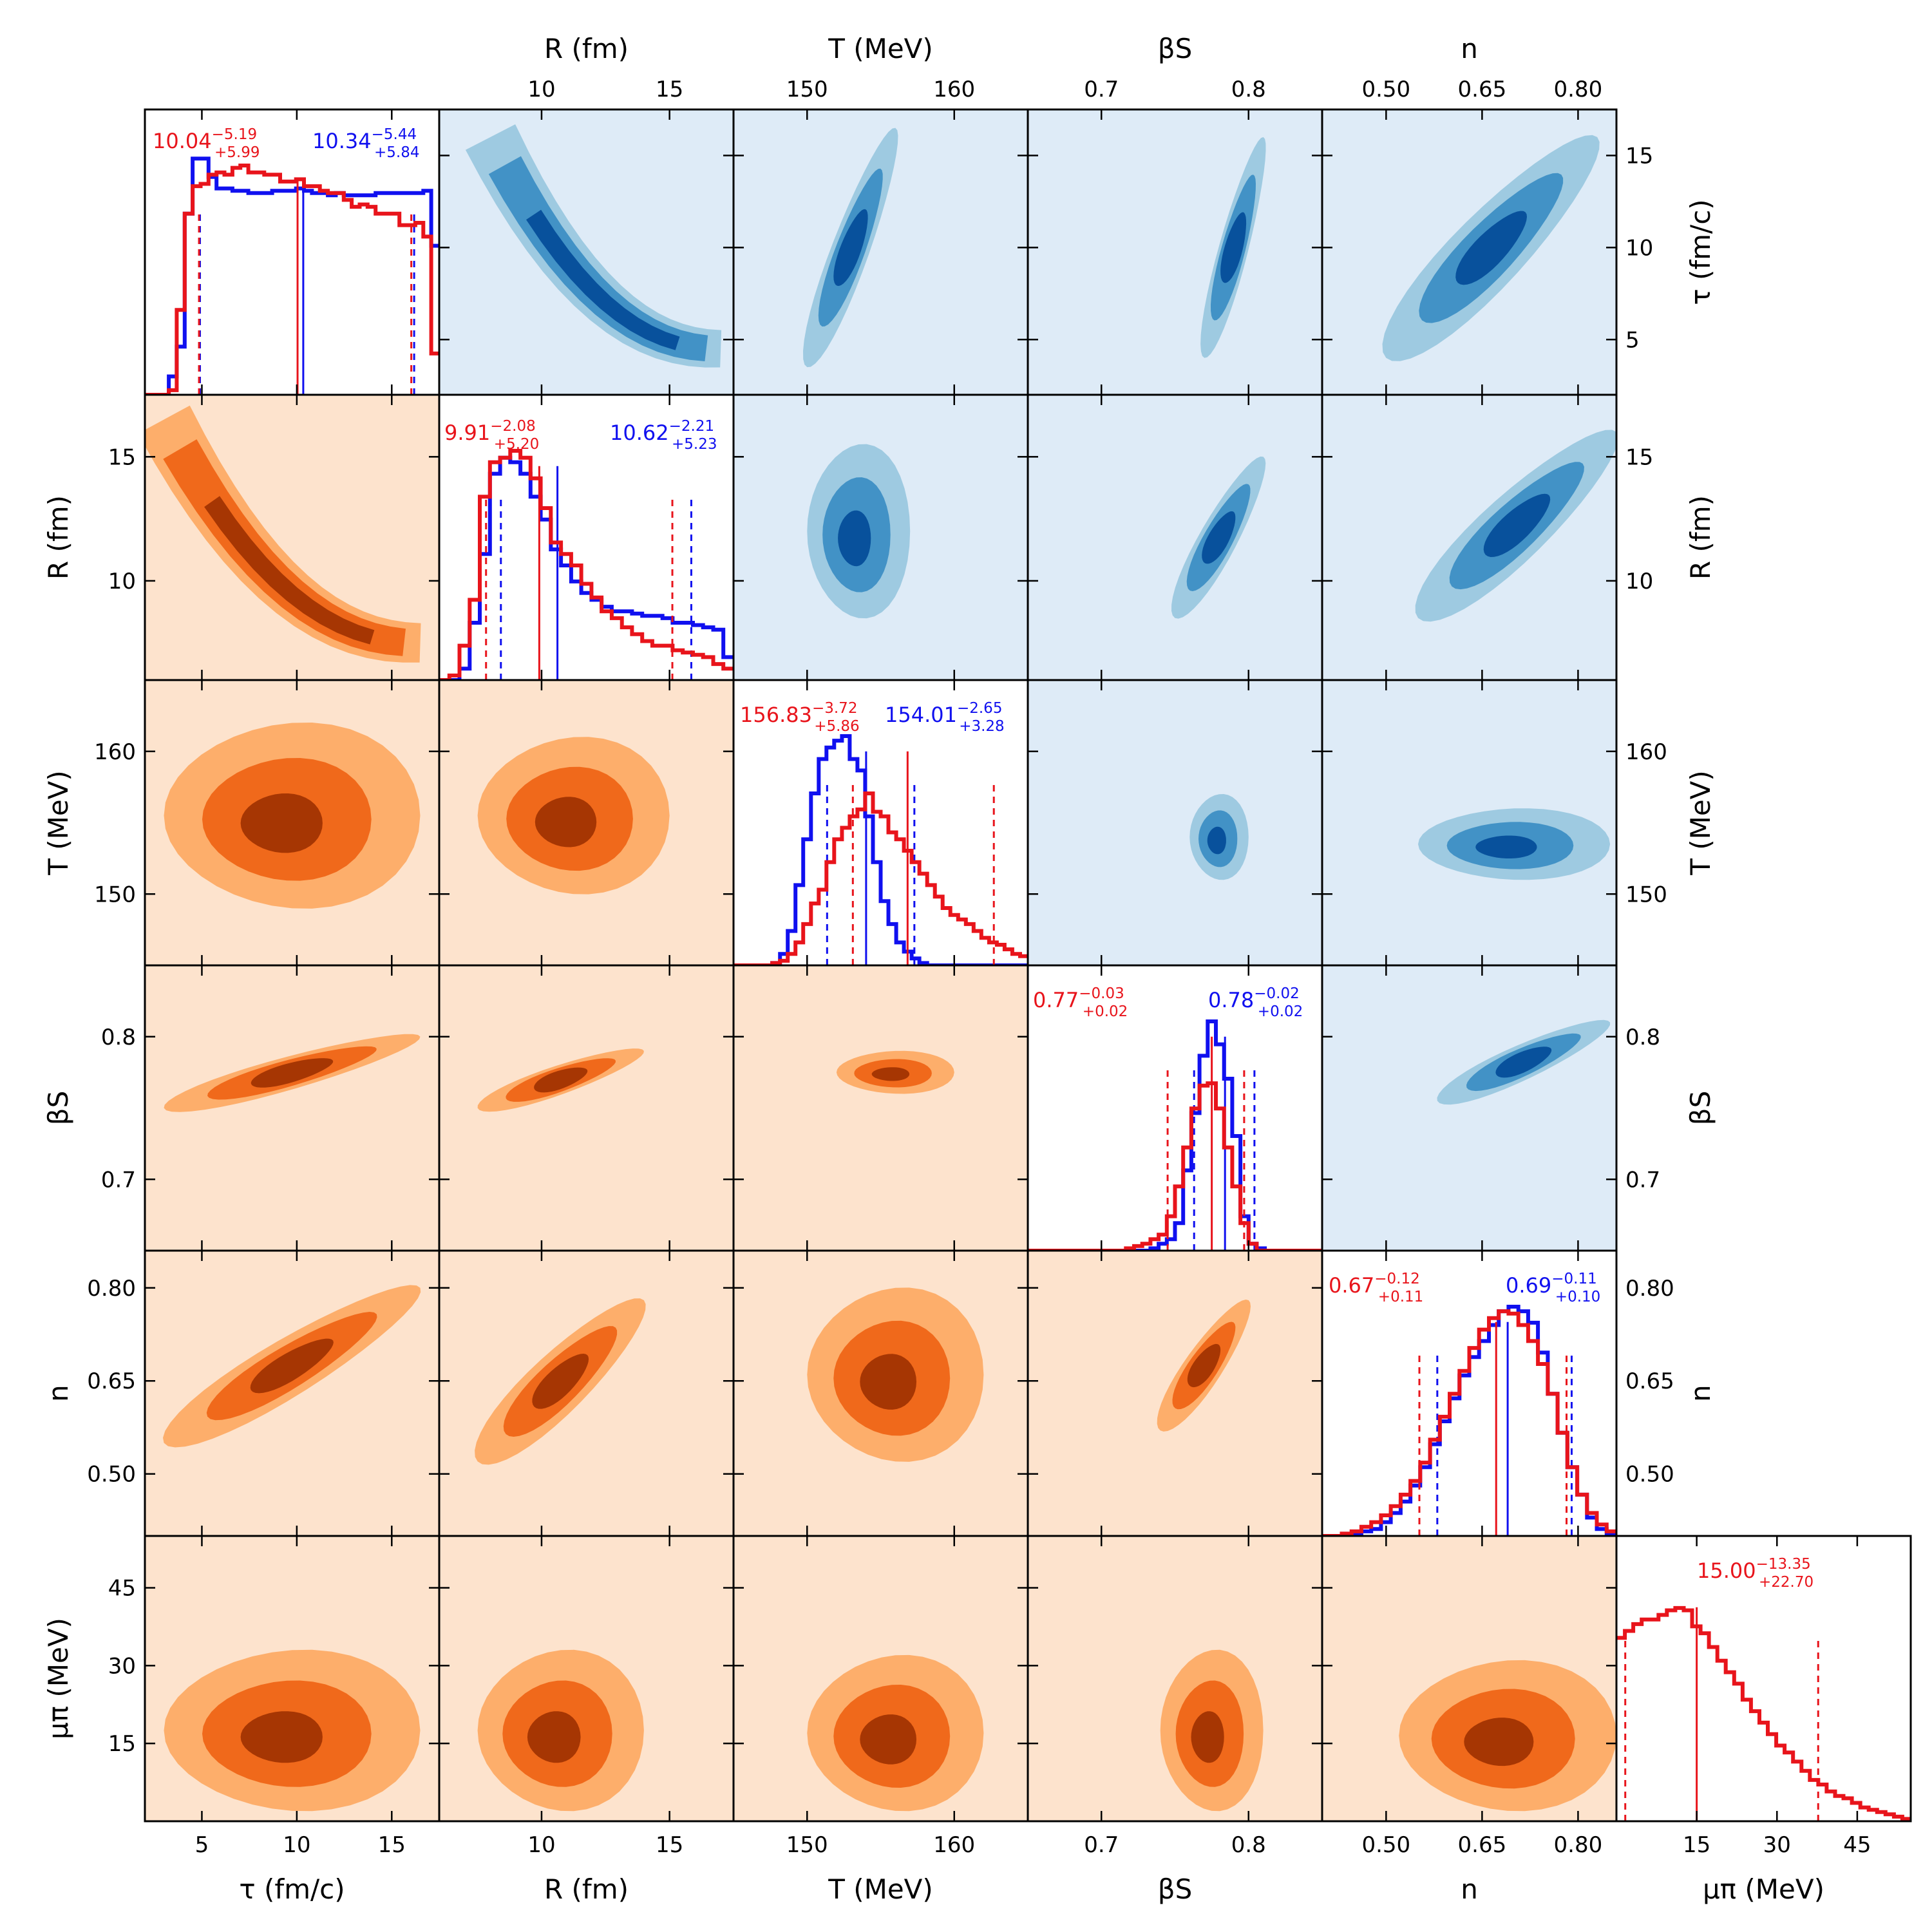  I want to click on x-tick-label: 30, so click(1777, 1845).